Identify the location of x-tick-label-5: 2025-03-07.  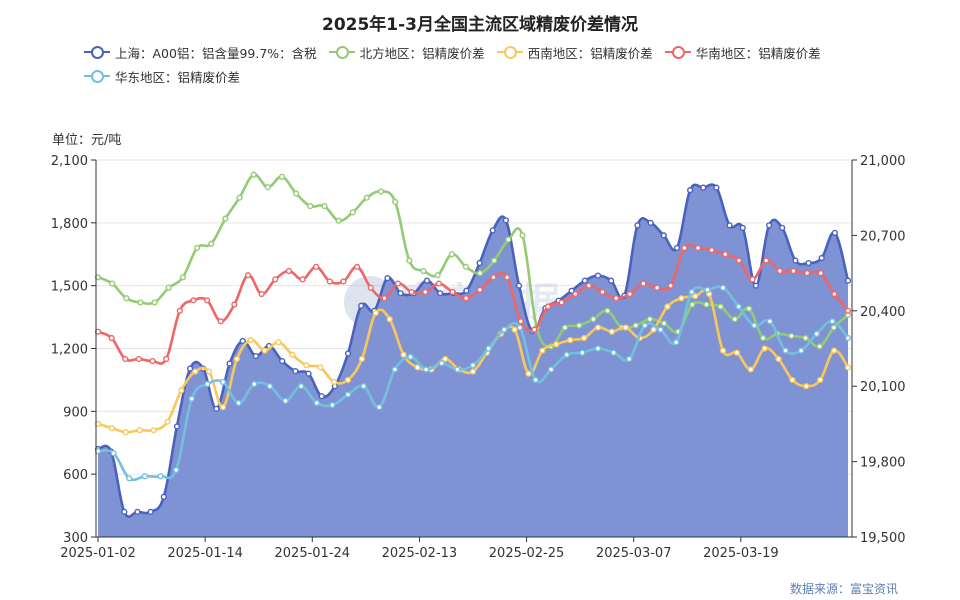
(634, 553).